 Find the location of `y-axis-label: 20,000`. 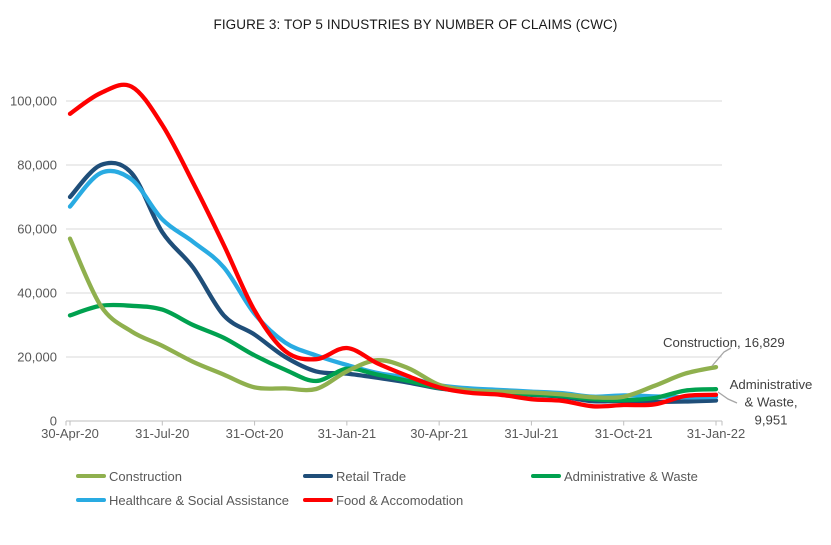

y-axis-label: 20,000 is located at coordinates (37, 357).